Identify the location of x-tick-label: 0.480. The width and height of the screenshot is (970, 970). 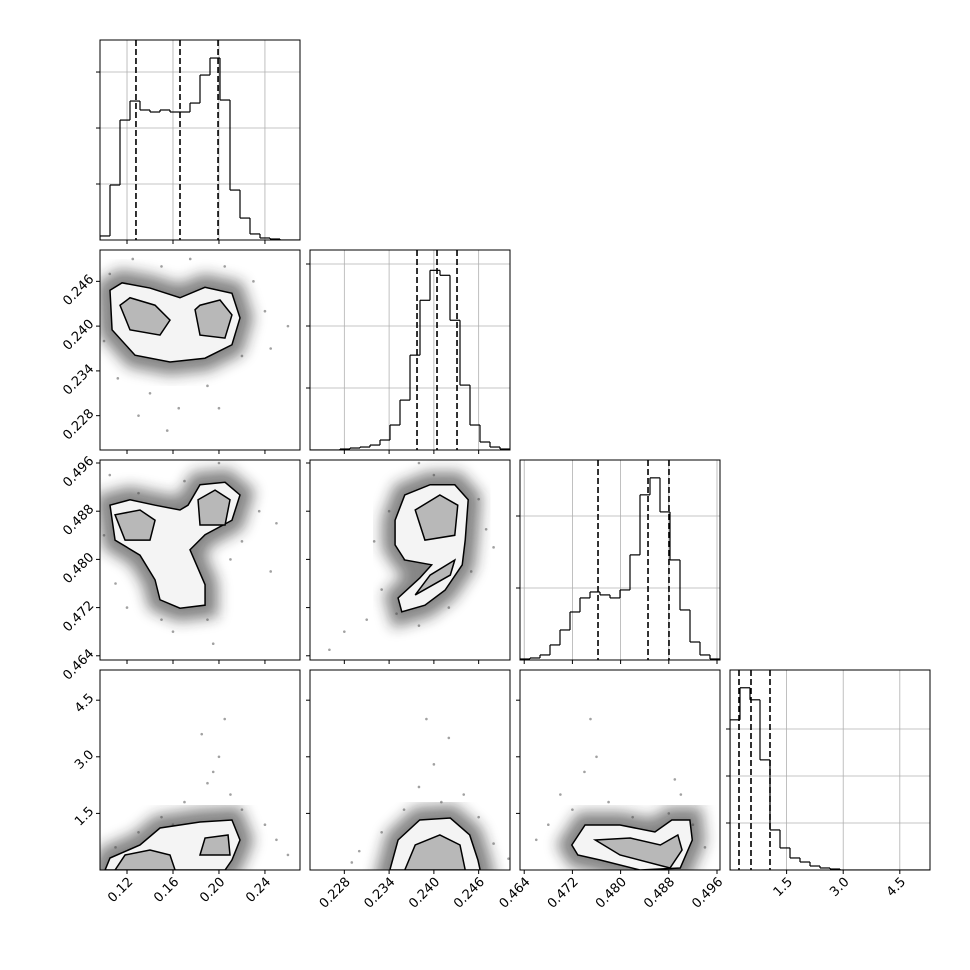
(611, 893).